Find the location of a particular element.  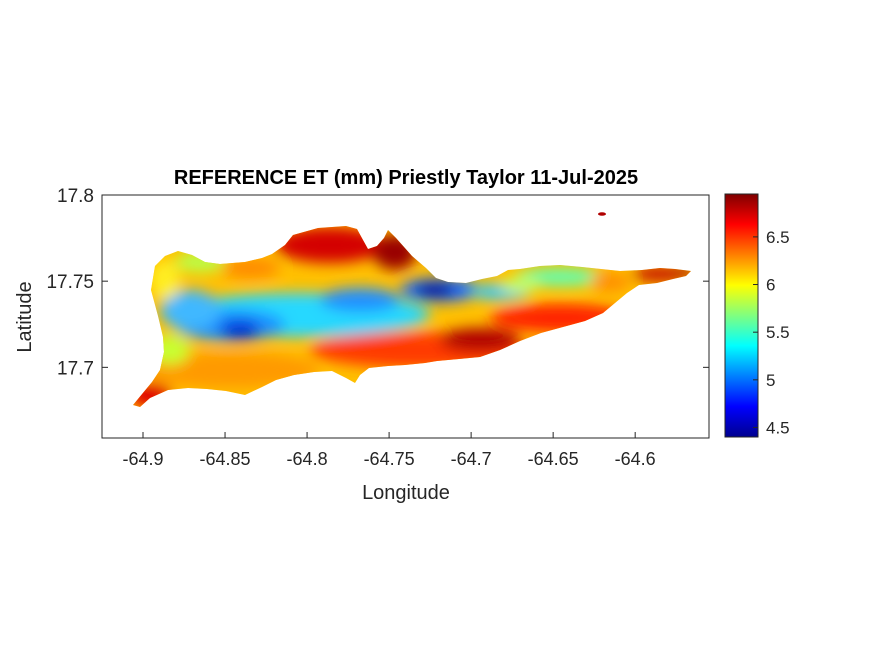

colorbar-tick-label: 4.5 is located at coordinates (778, 427).